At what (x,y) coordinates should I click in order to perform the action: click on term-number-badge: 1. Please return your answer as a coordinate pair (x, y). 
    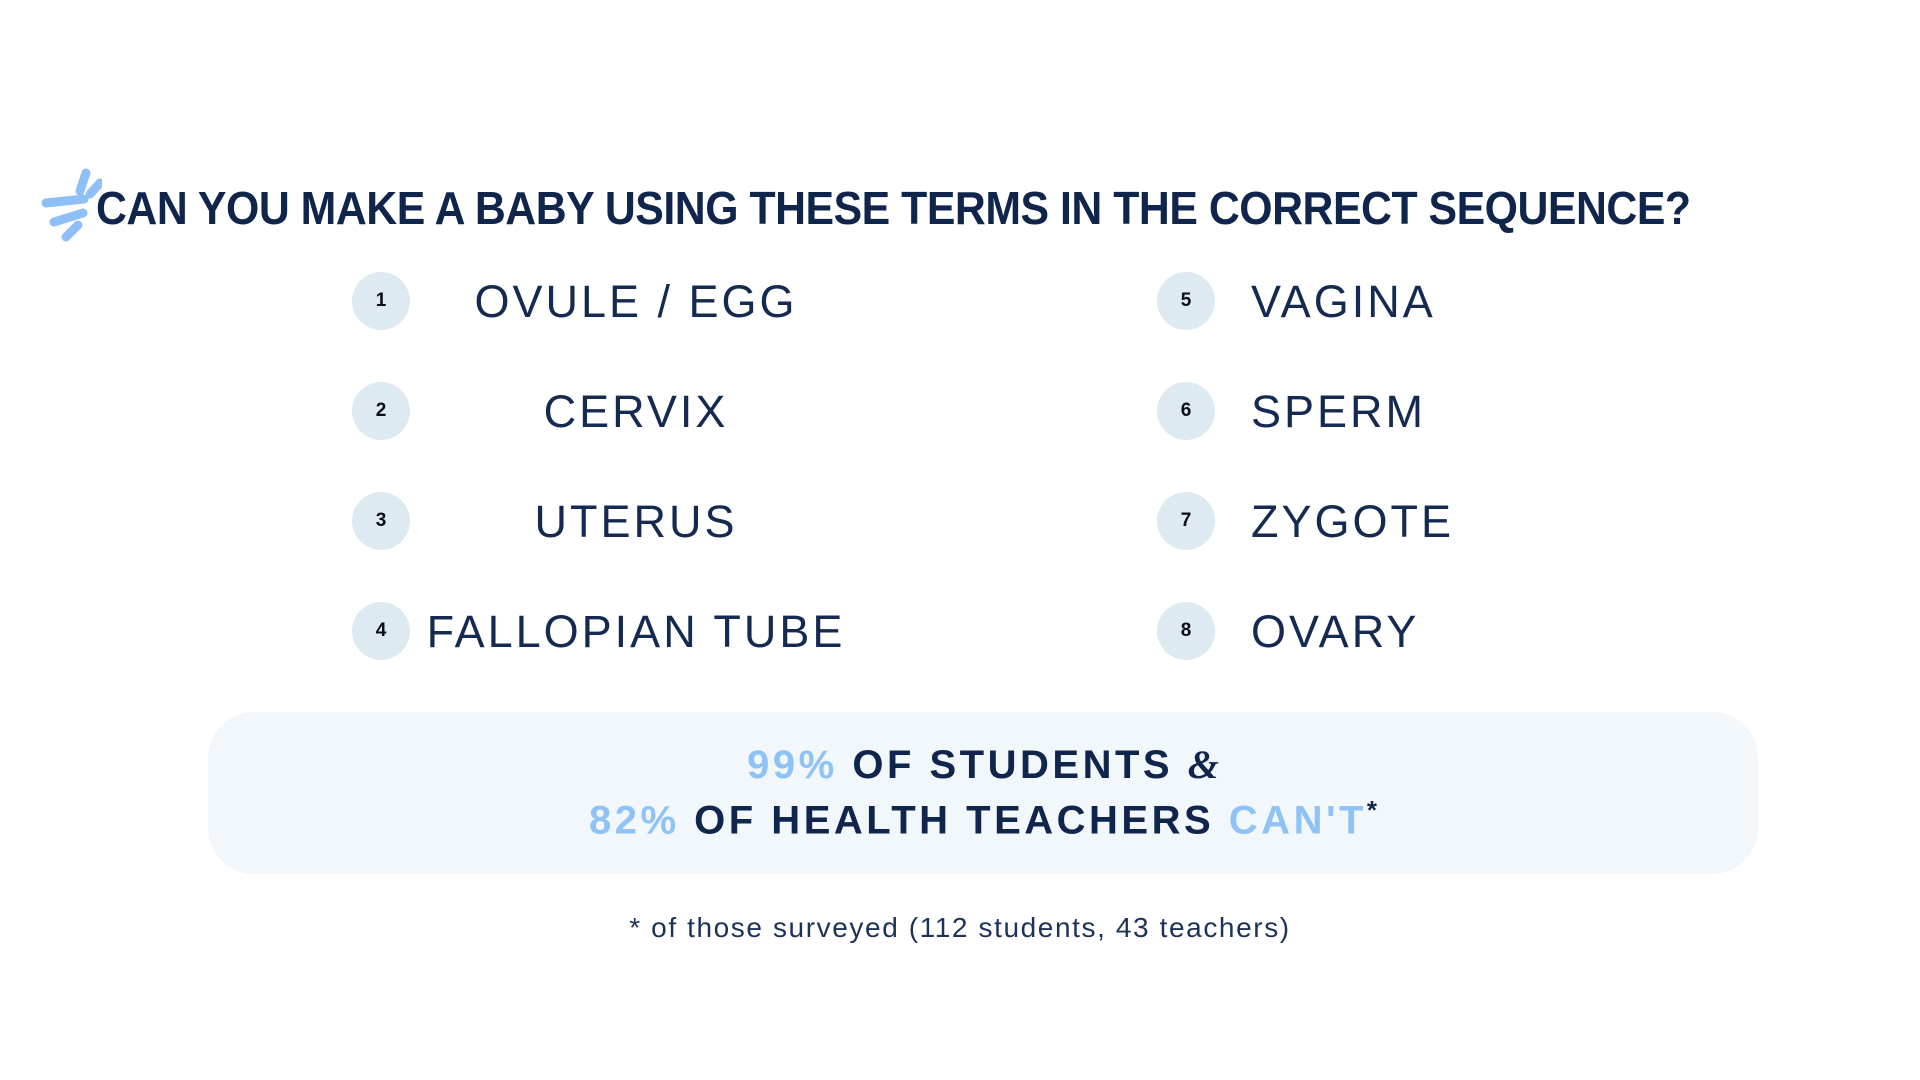
    Looking at the image, I should click on (381, 301).